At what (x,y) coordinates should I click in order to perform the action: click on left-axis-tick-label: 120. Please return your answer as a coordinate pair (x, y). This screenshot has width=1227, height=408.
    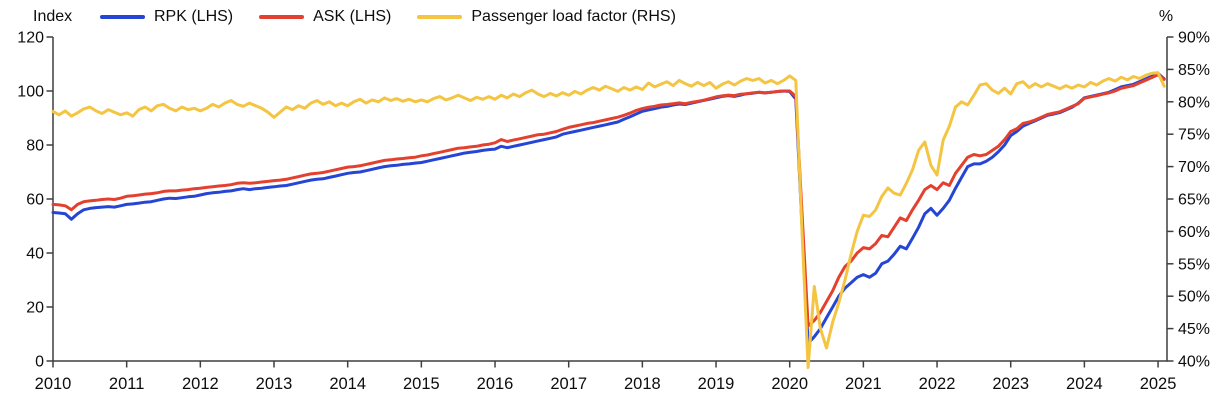
    Looking at the image, I should click on (30, 38).